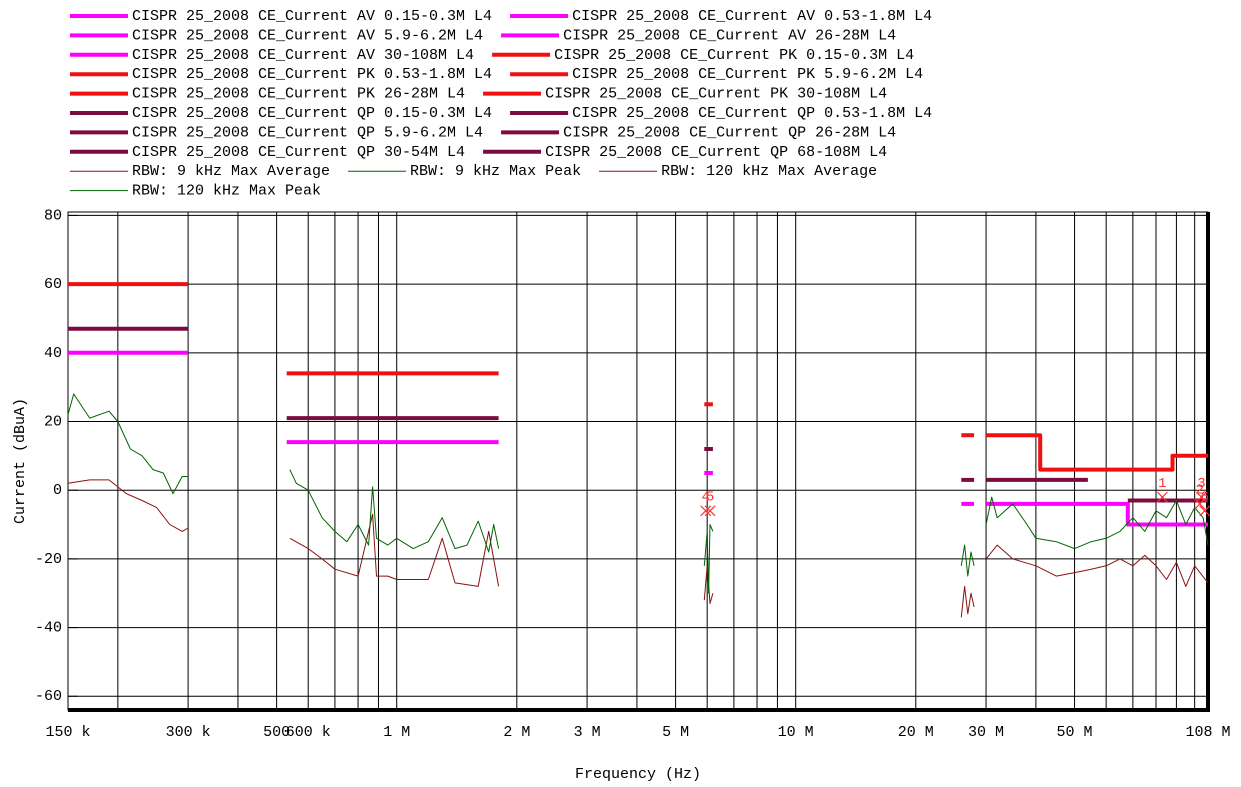 This screenshot has height=787, width=1241. Describe the element at coordinates (729, 35) in the screenshot. I see `legend-label: CISPR 25_2008 CE_Current AV 26-28M L4` at that location.